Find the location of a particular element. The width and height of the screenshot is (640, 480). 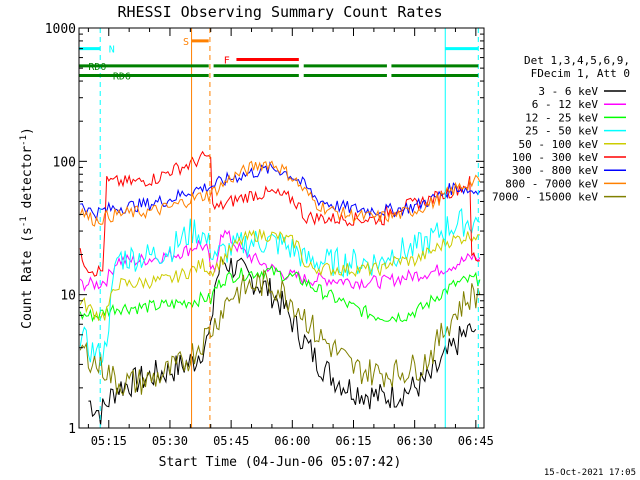

legend-label-2: 12 - 25 keV is located at coordinates (561, 117).